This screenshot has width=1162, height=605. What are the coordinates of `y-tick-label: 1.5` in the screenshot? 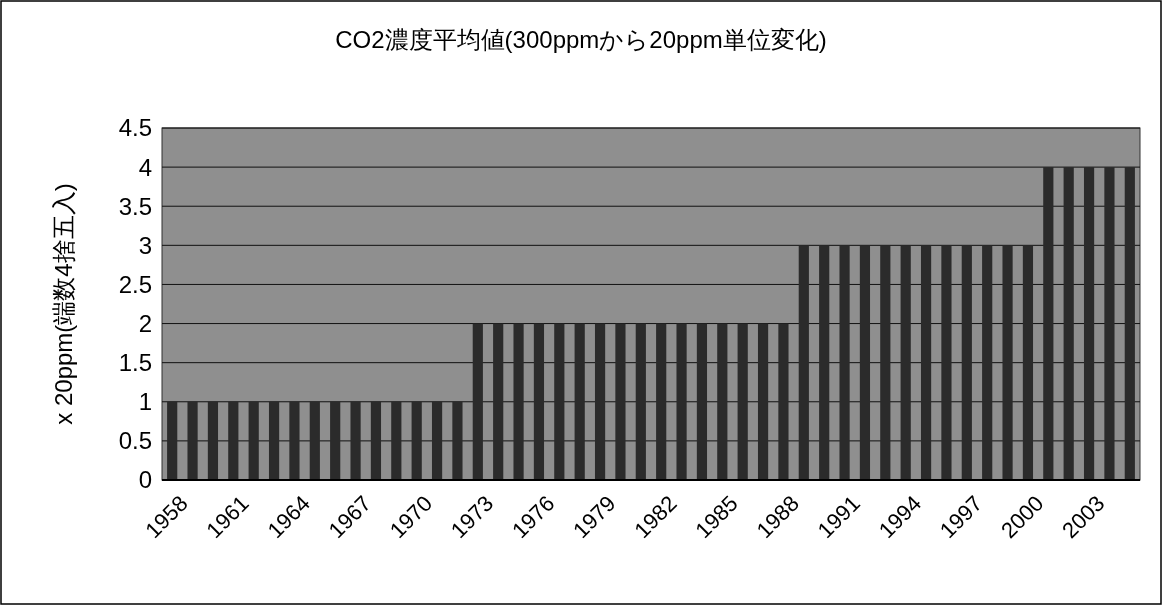 It's located at (135, 363).